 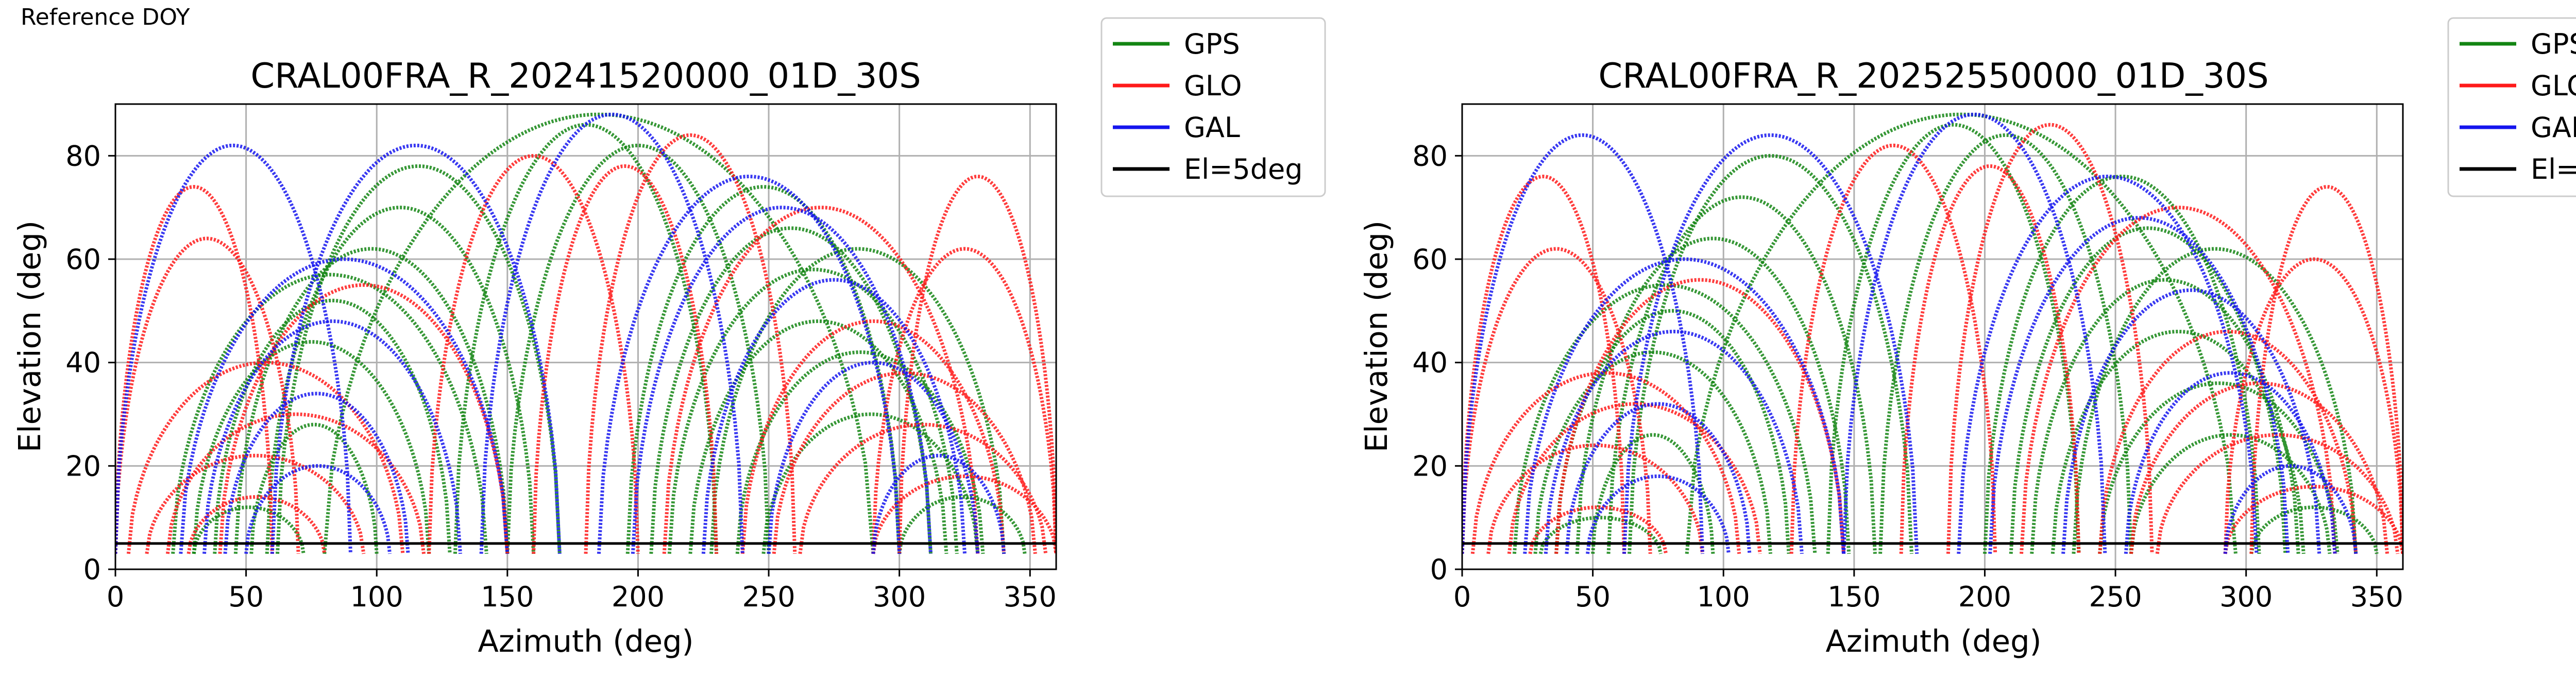 I want to click on reference-doy-label: Reference DOY, so click(x=105, y=17).